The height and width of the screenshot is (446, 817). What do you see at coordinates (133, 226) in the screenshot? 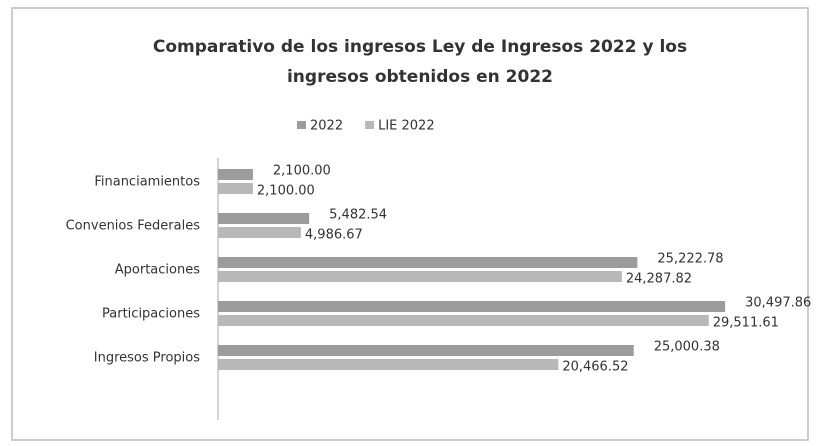
I see `y-tick-label: Convenios Federales` at bounding box center [133, 226].